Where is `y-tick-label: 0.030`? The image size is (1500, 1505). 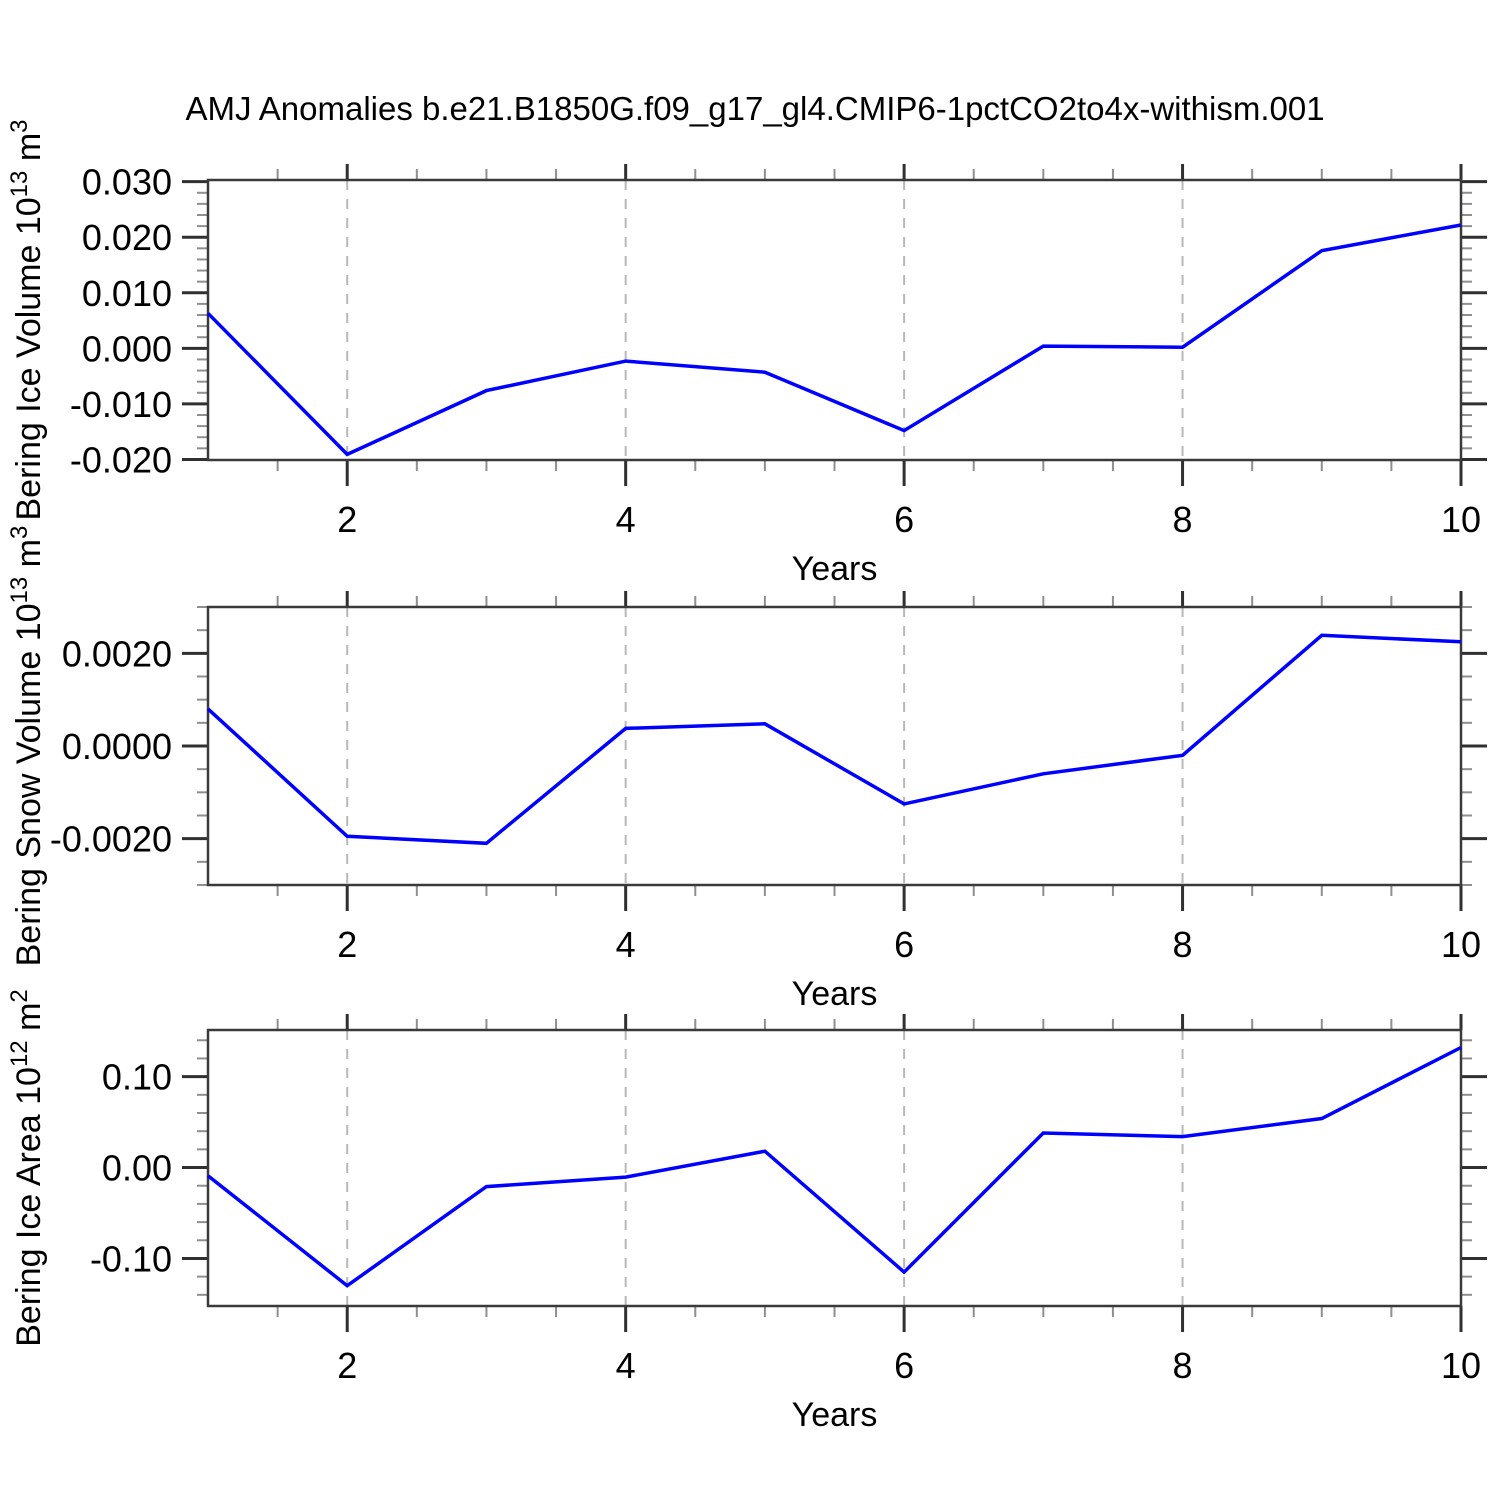 y-tick-label: 0.030 is located at coordinates (127, 182).